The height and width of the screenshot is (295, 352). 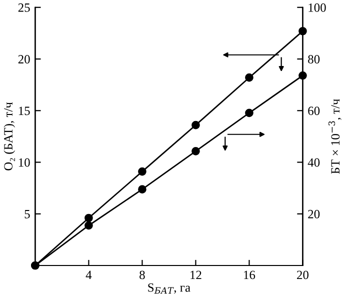 I want to click on x-tick-label: 12, so click(x=196, y=275).